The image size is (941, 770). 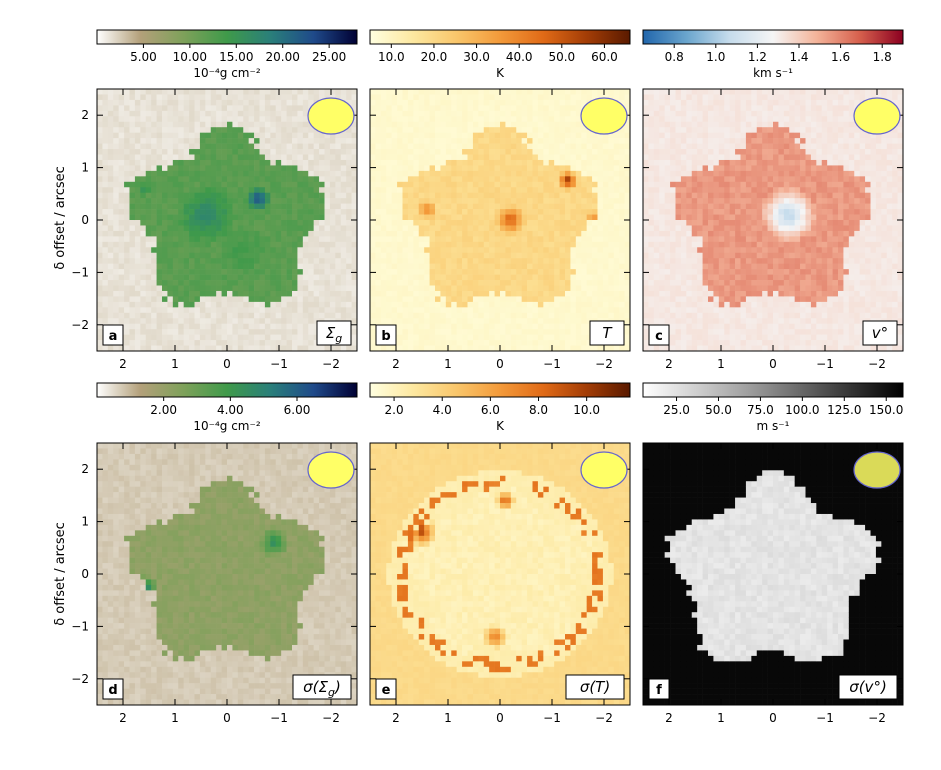 What do you see at coordinates (500, 220) in the screenshot?
I see `heatmap-b` at bounding box center [500, 220].